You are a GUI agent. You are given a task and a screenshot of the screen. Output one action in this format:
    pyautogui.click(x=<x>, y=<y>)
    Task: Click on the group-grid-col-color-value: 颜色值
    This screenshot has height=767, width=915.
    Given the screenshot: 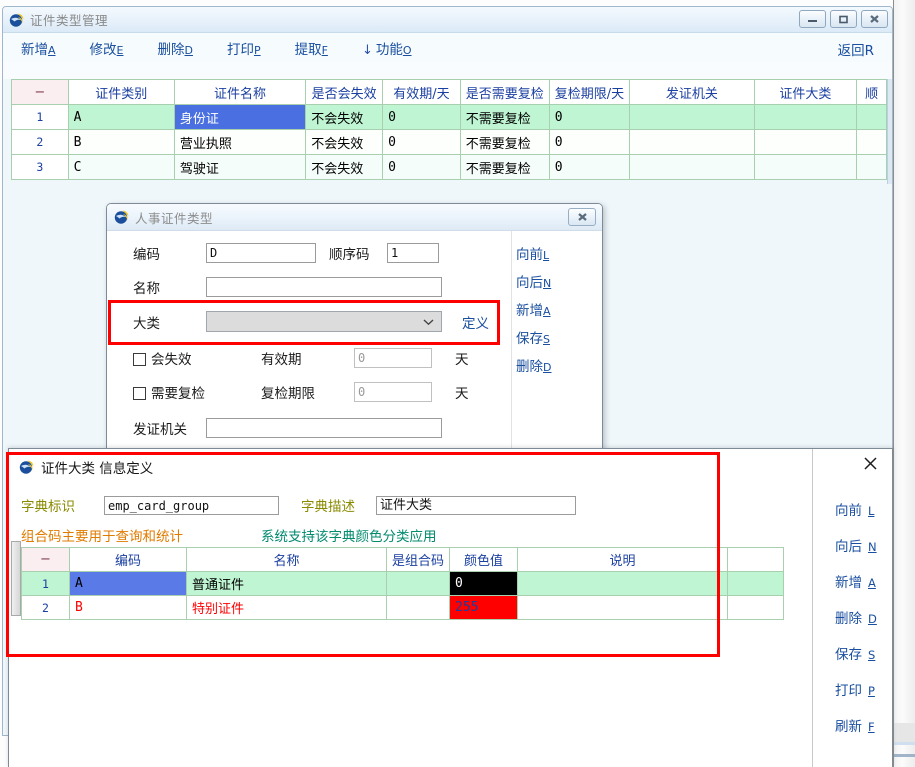 What is the action you would take?
    pyautogui.click(x=484, y=559)
    